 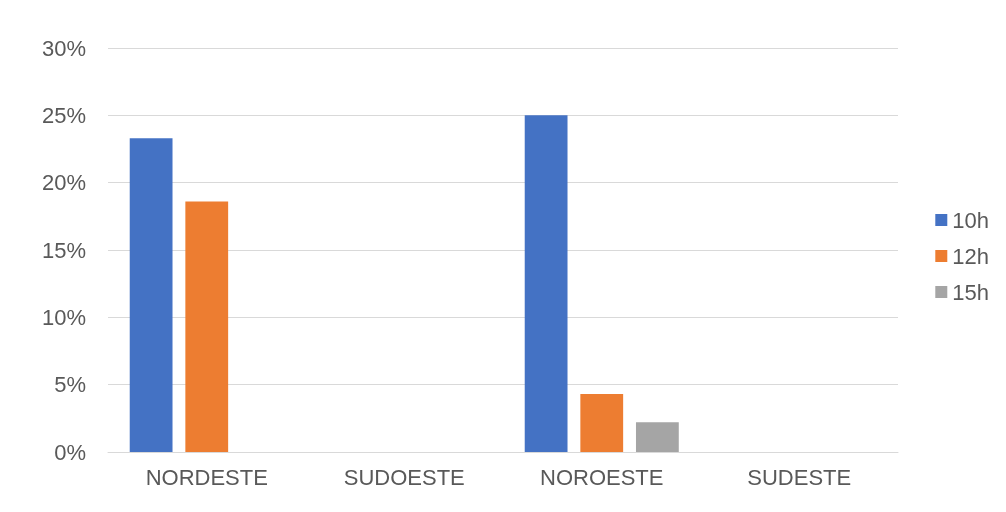 I want to click on legend-label: 12h, so click(x=971, y=256).